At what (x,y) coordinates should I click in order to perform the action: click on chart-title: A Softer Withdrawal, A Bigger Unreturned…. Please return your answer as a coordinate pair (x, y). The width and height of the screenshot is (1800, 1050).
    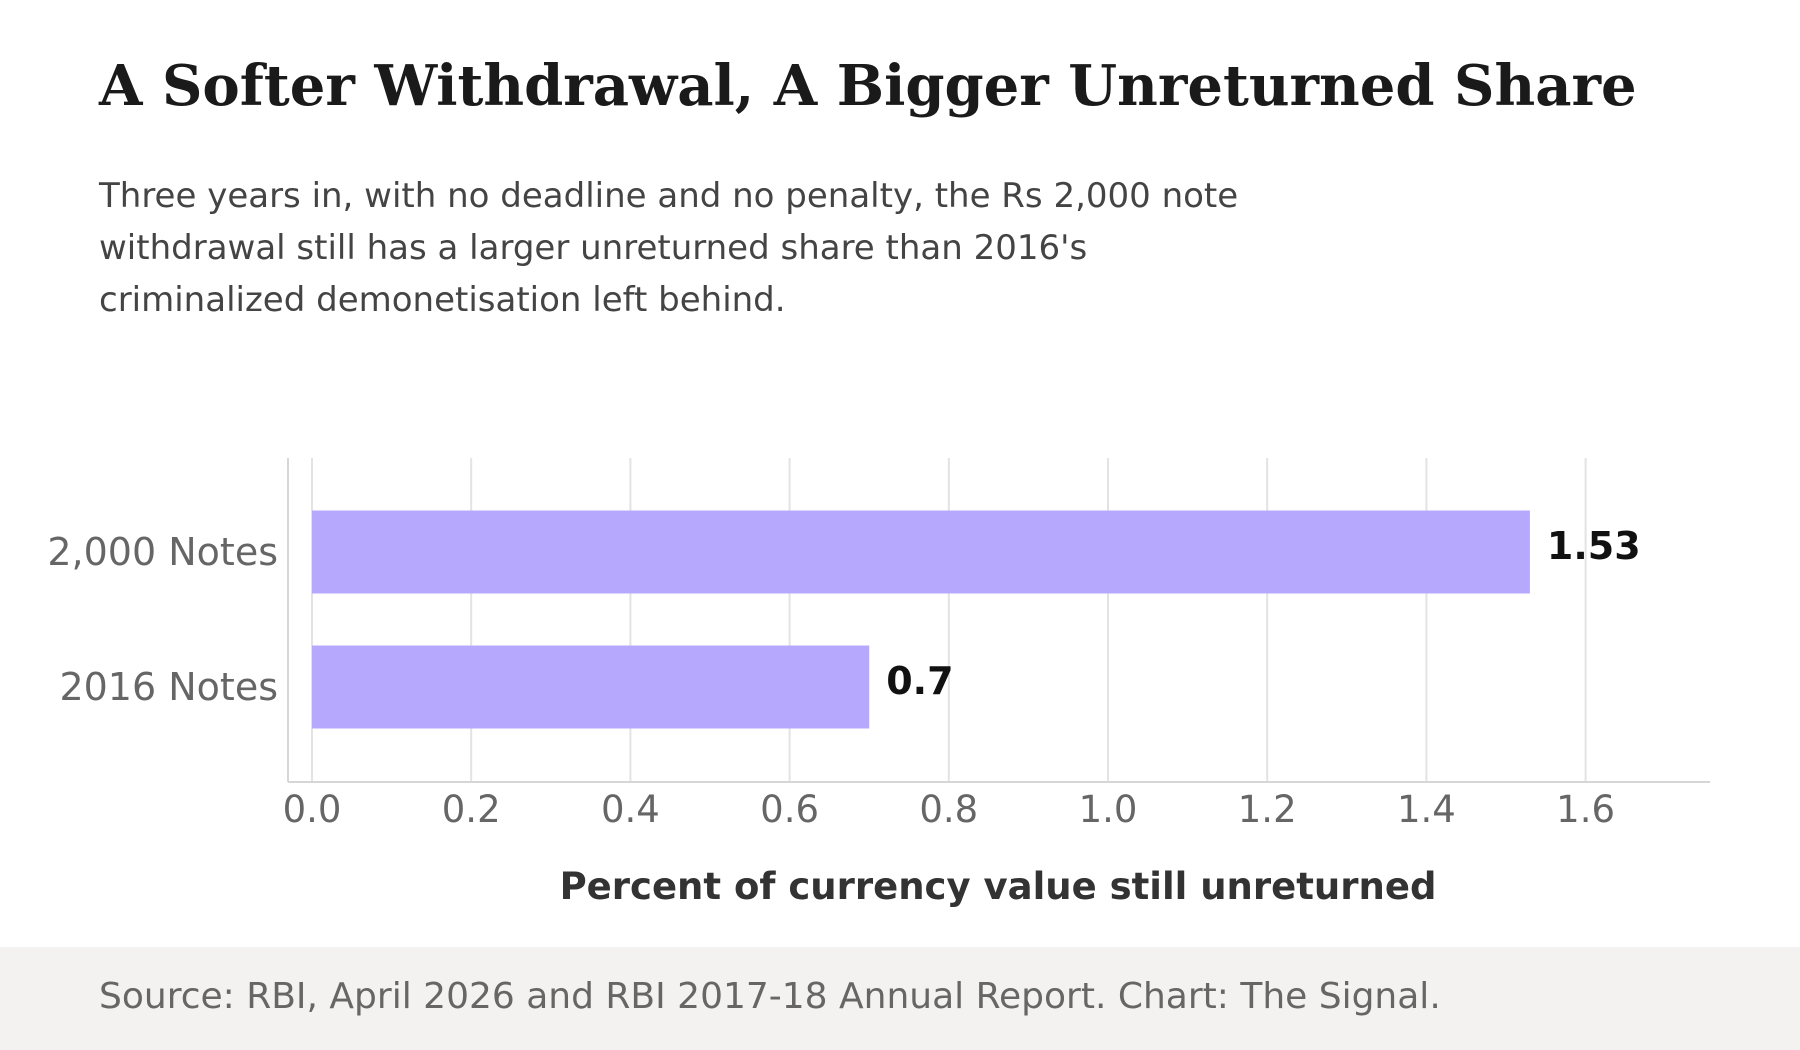
    Looking at the image, I should click on (868, 86).